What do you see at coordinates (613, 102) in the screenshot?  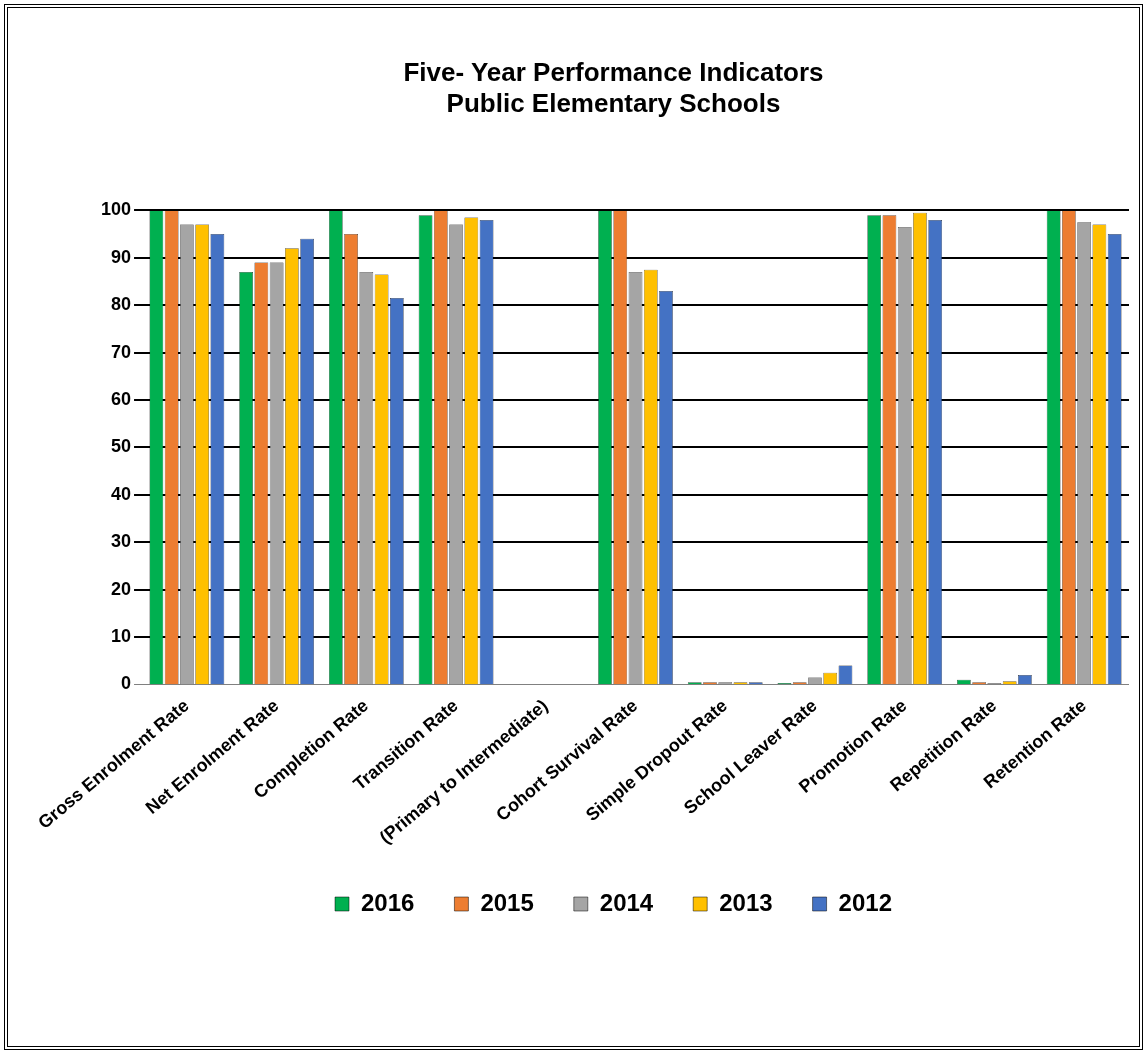 I see `text: Public Elementary Schools` at bounding box center [613, 102].